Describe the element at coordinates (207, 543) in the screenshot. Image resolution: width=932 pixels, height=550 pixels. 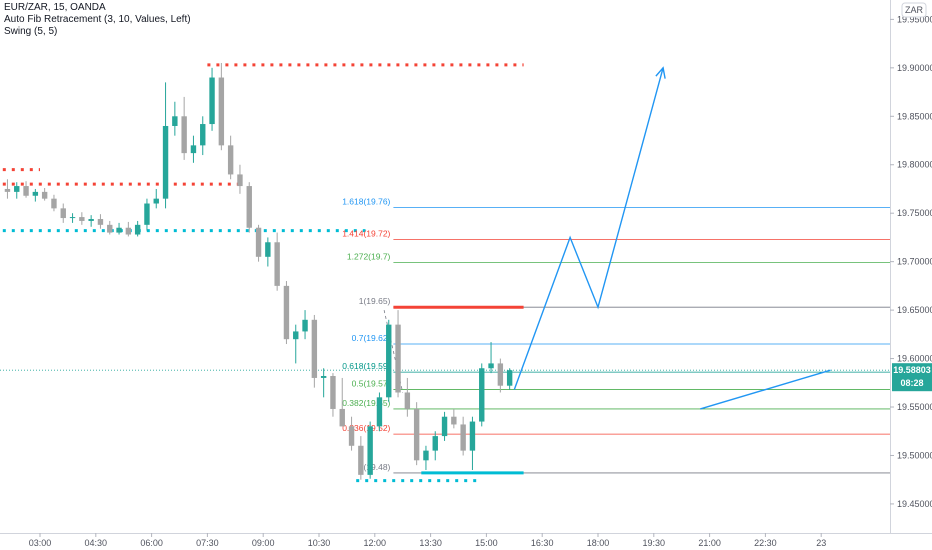
I see `x-tick-label: 07:30` at that location.